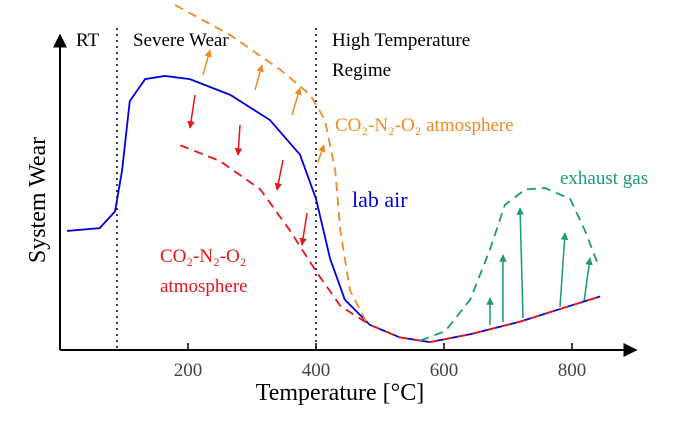 This screenshot has height=443, width=684. Describe the element at coordinates (444, 370) in the screenshot. I see `x-tick-label: 600` at that location.